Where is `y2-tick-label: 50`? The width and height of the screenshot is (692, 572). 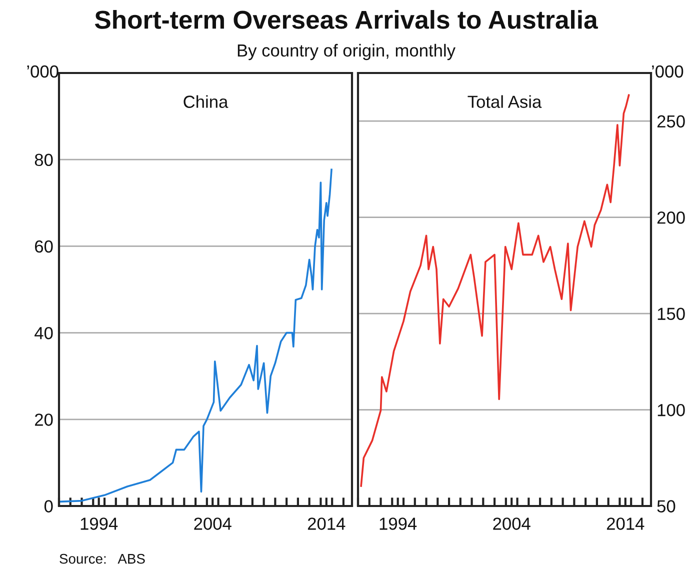
y2-tick-label: 50 is located at coordinates (666, 506).